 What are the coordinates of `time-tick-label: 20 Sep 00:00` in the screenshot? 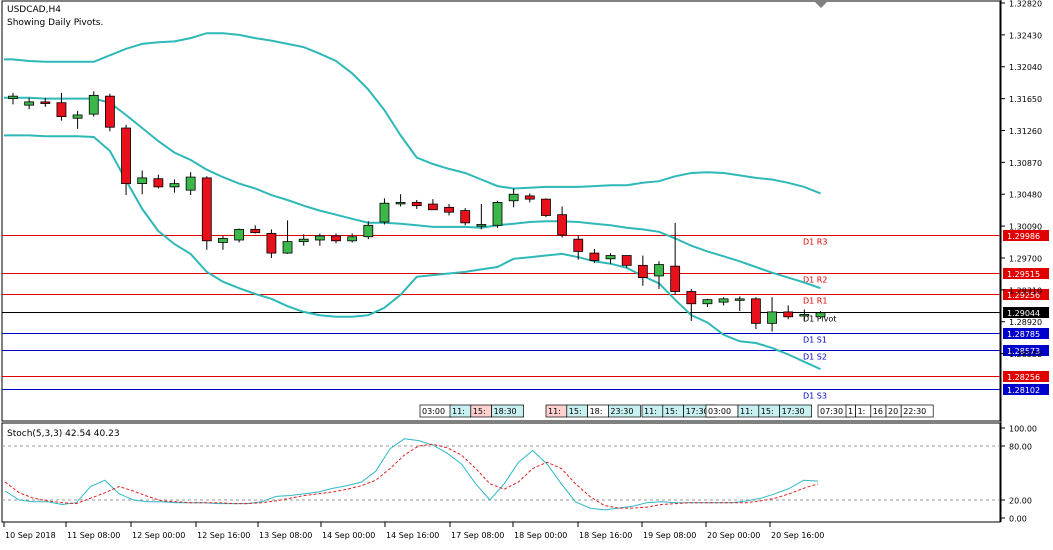 It's located at (733, 535).